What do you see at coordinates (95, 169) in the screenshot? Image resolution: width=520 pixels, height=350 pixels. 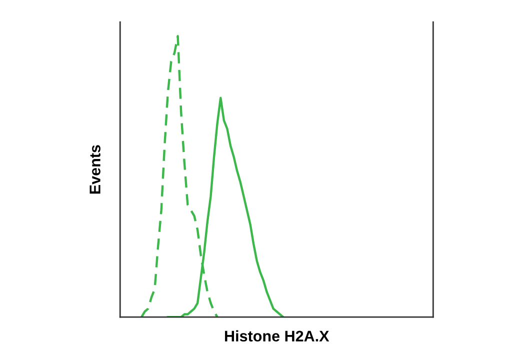 I see `y-axis-title: Events` at bounding box center [95, 169].